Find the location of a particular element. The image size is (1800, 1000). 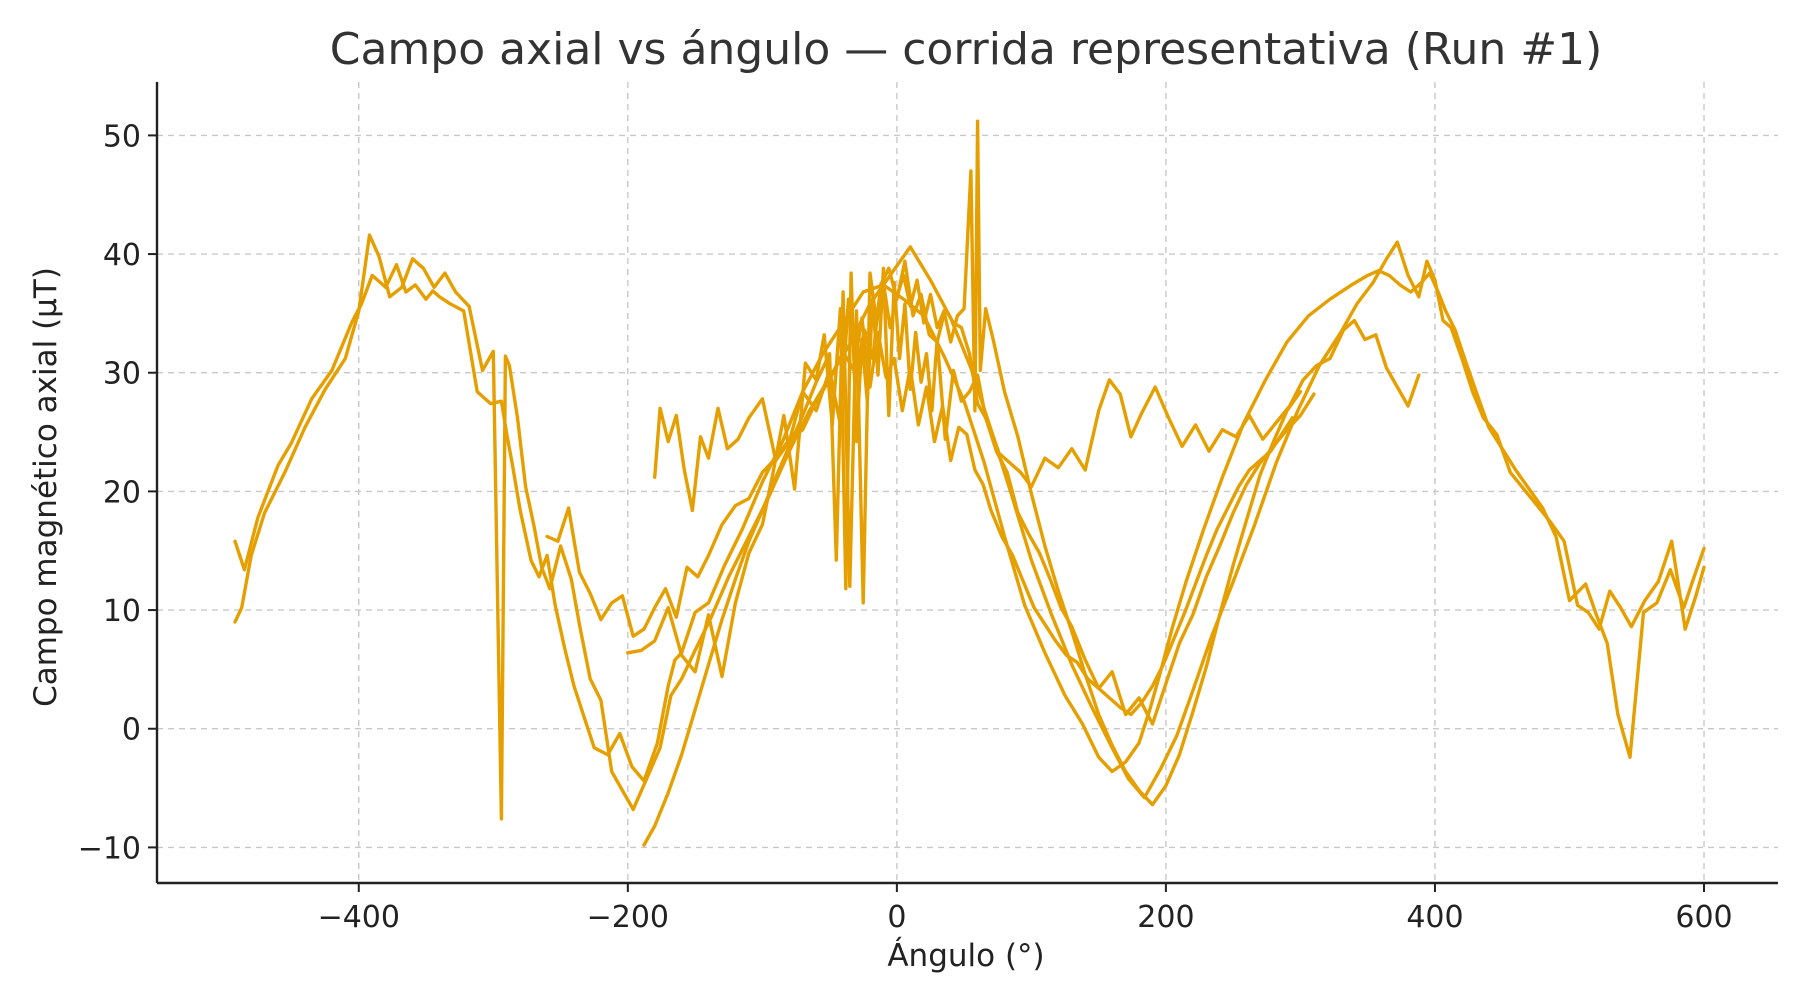

y-axis-label: Campo magnético axial (µT) is located at coordinates (46, 487).